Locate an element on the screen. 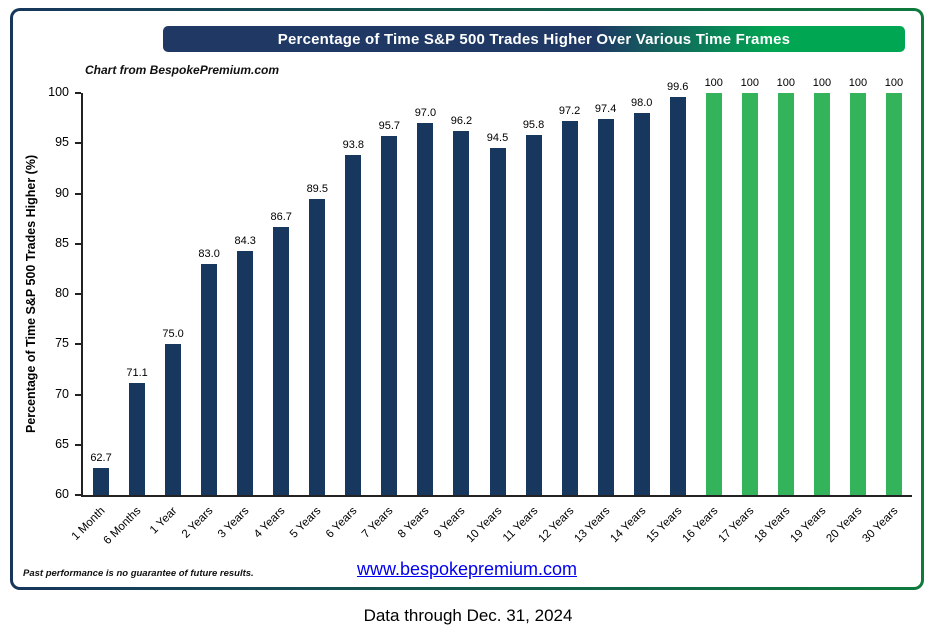 The width and height of the screenshot is (936, 636). bar-value-label: 93.8 is located at coordinates (353, 145).